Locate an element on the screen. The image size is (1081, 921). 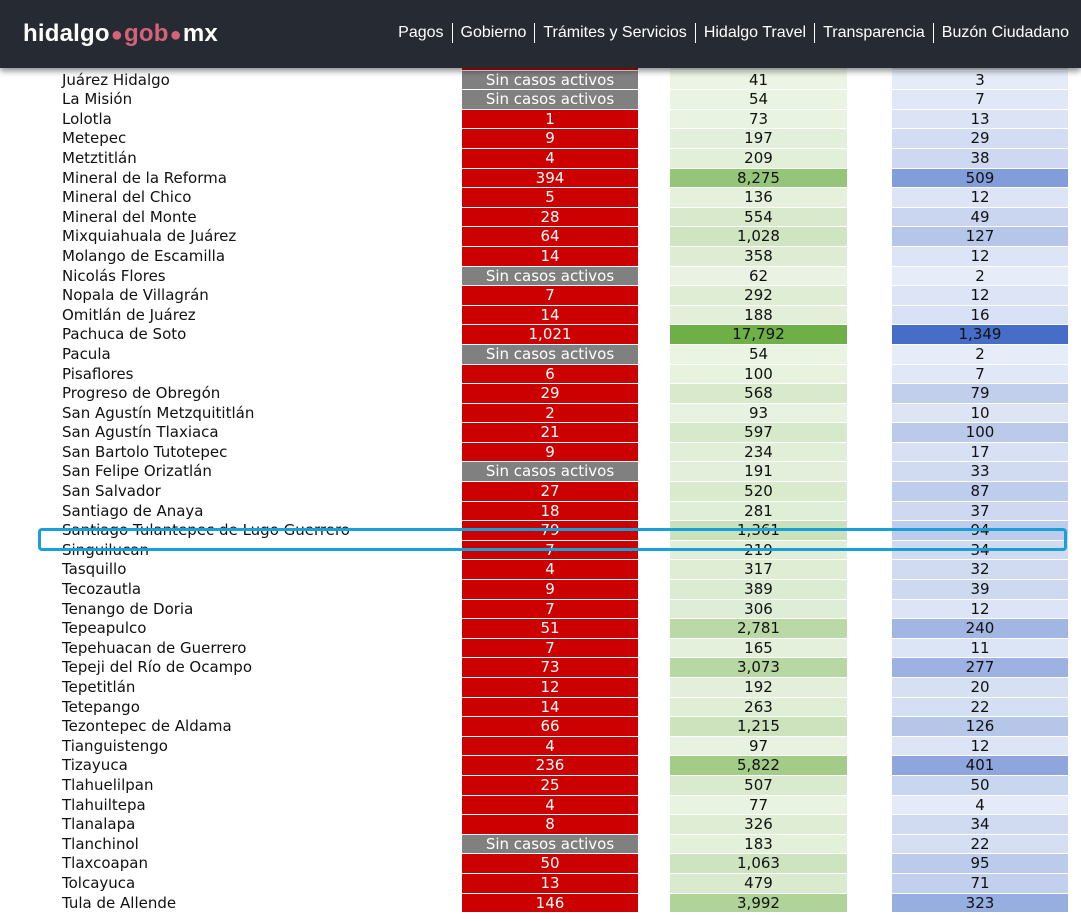
municipality-name: Nopala de Villagrán is located at coordinates (135, 295).